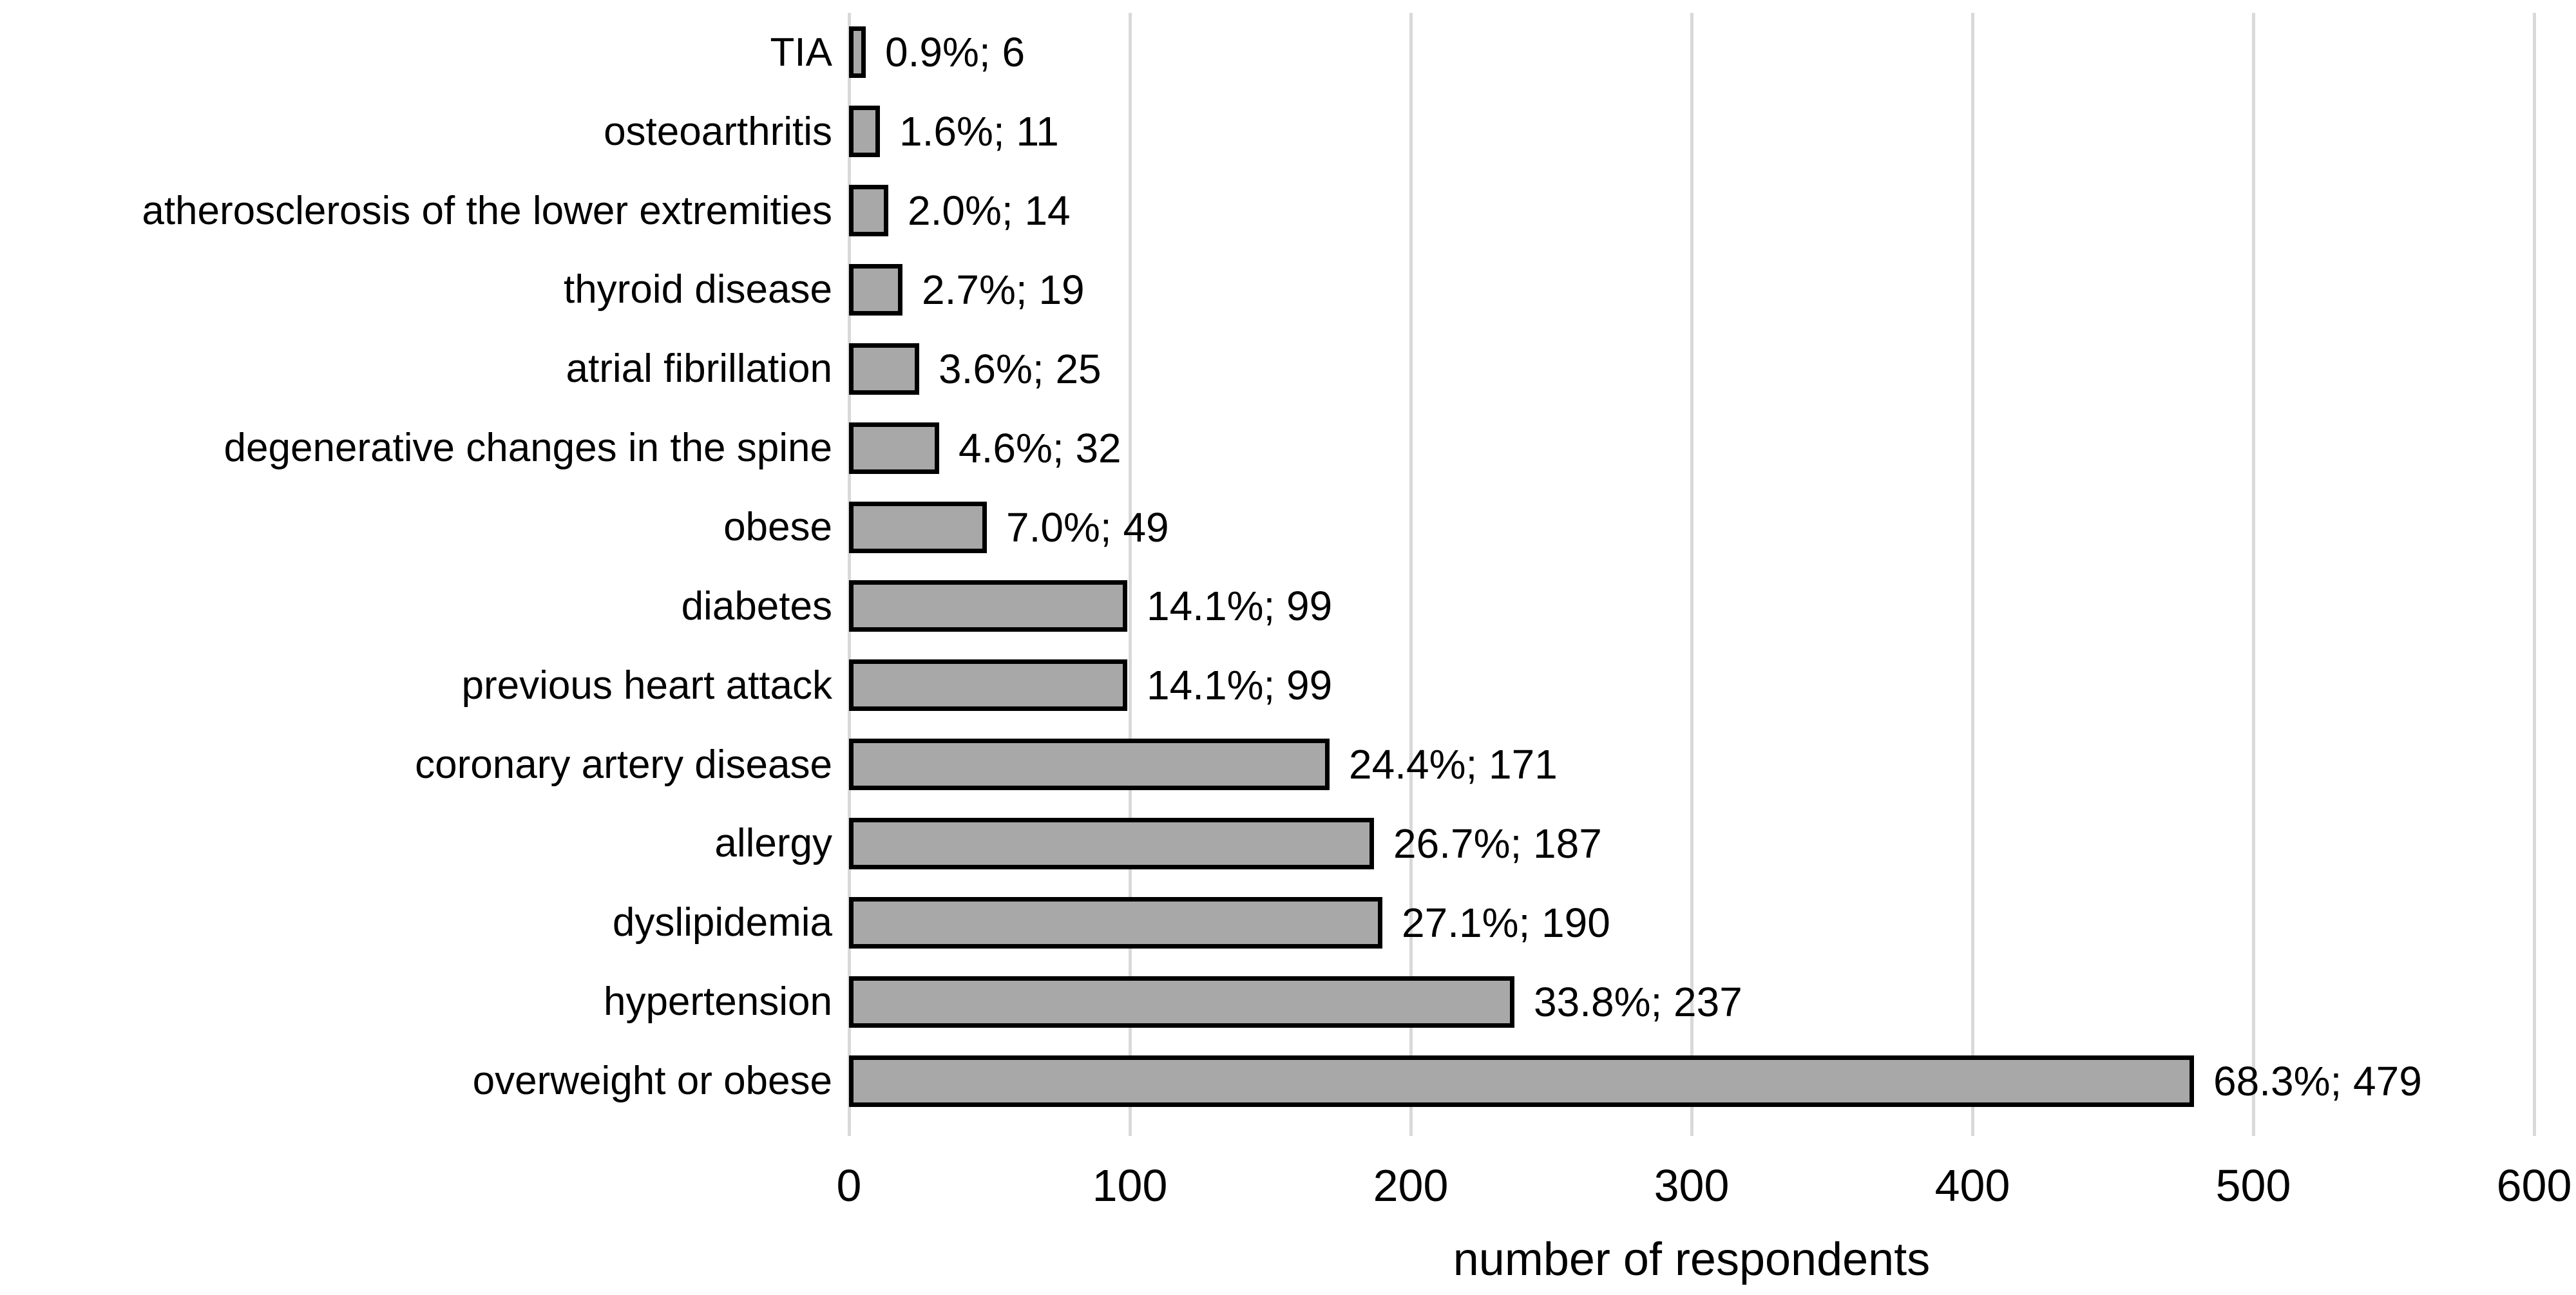  I want to click on x-axis-tick-label: 600, so click(2534, 1186).